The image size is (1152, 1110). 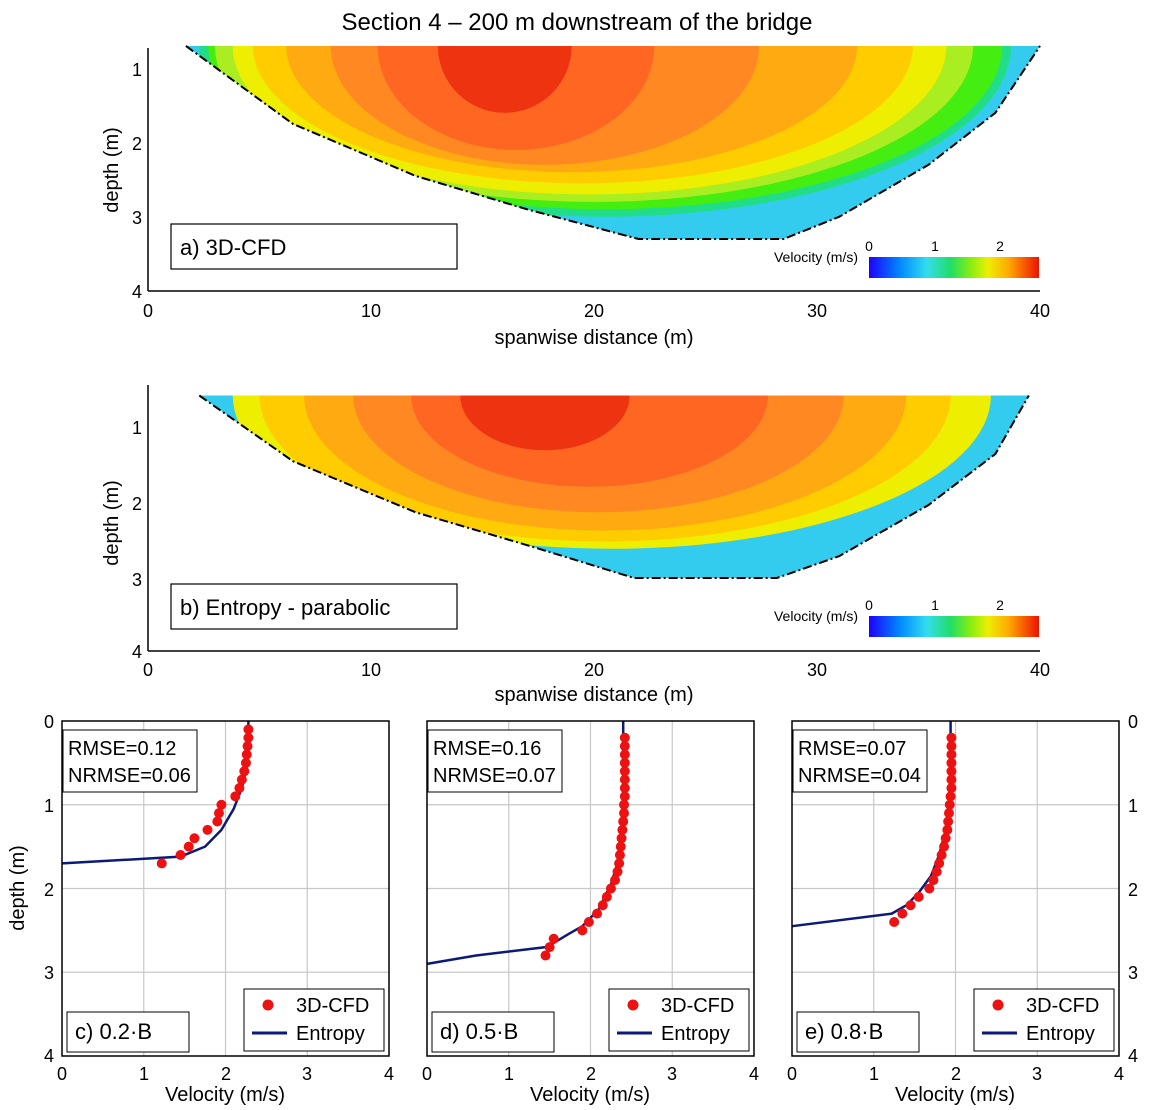 I want to click on nrmse-text: NRMSE=0.04, so click(x=859, y=776).